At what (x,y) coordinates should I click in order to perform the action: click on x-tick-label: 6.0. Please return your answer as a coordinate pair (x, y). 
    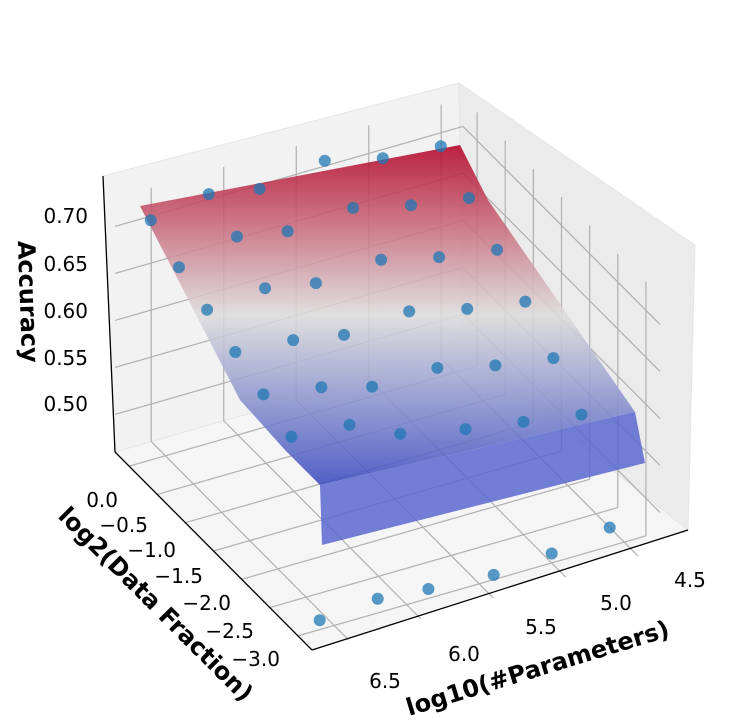
    Looking at the image, I should click on (464, 654).